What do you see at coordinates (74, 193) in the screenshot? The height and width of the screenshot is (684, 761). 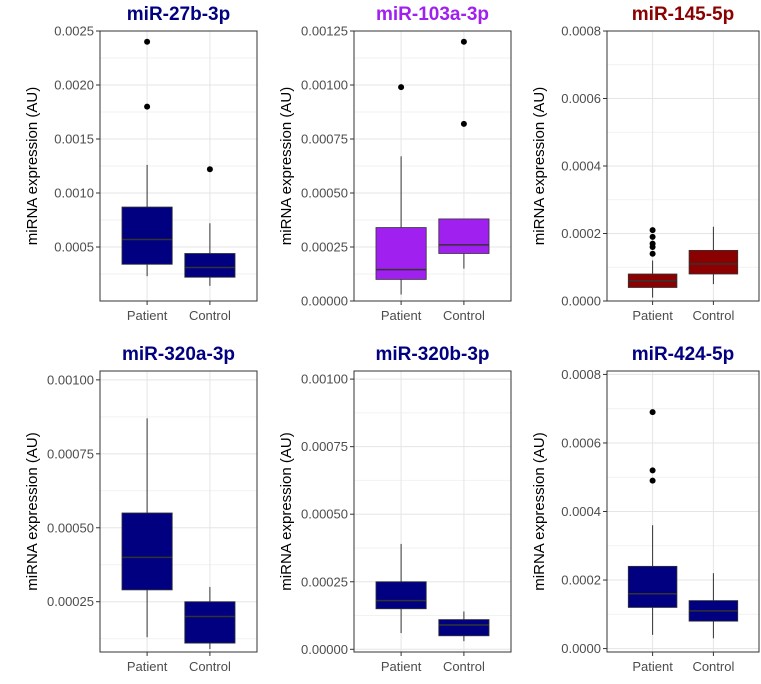 I see `y-tick-label: 0.0010` at bounding box center [74, 193].